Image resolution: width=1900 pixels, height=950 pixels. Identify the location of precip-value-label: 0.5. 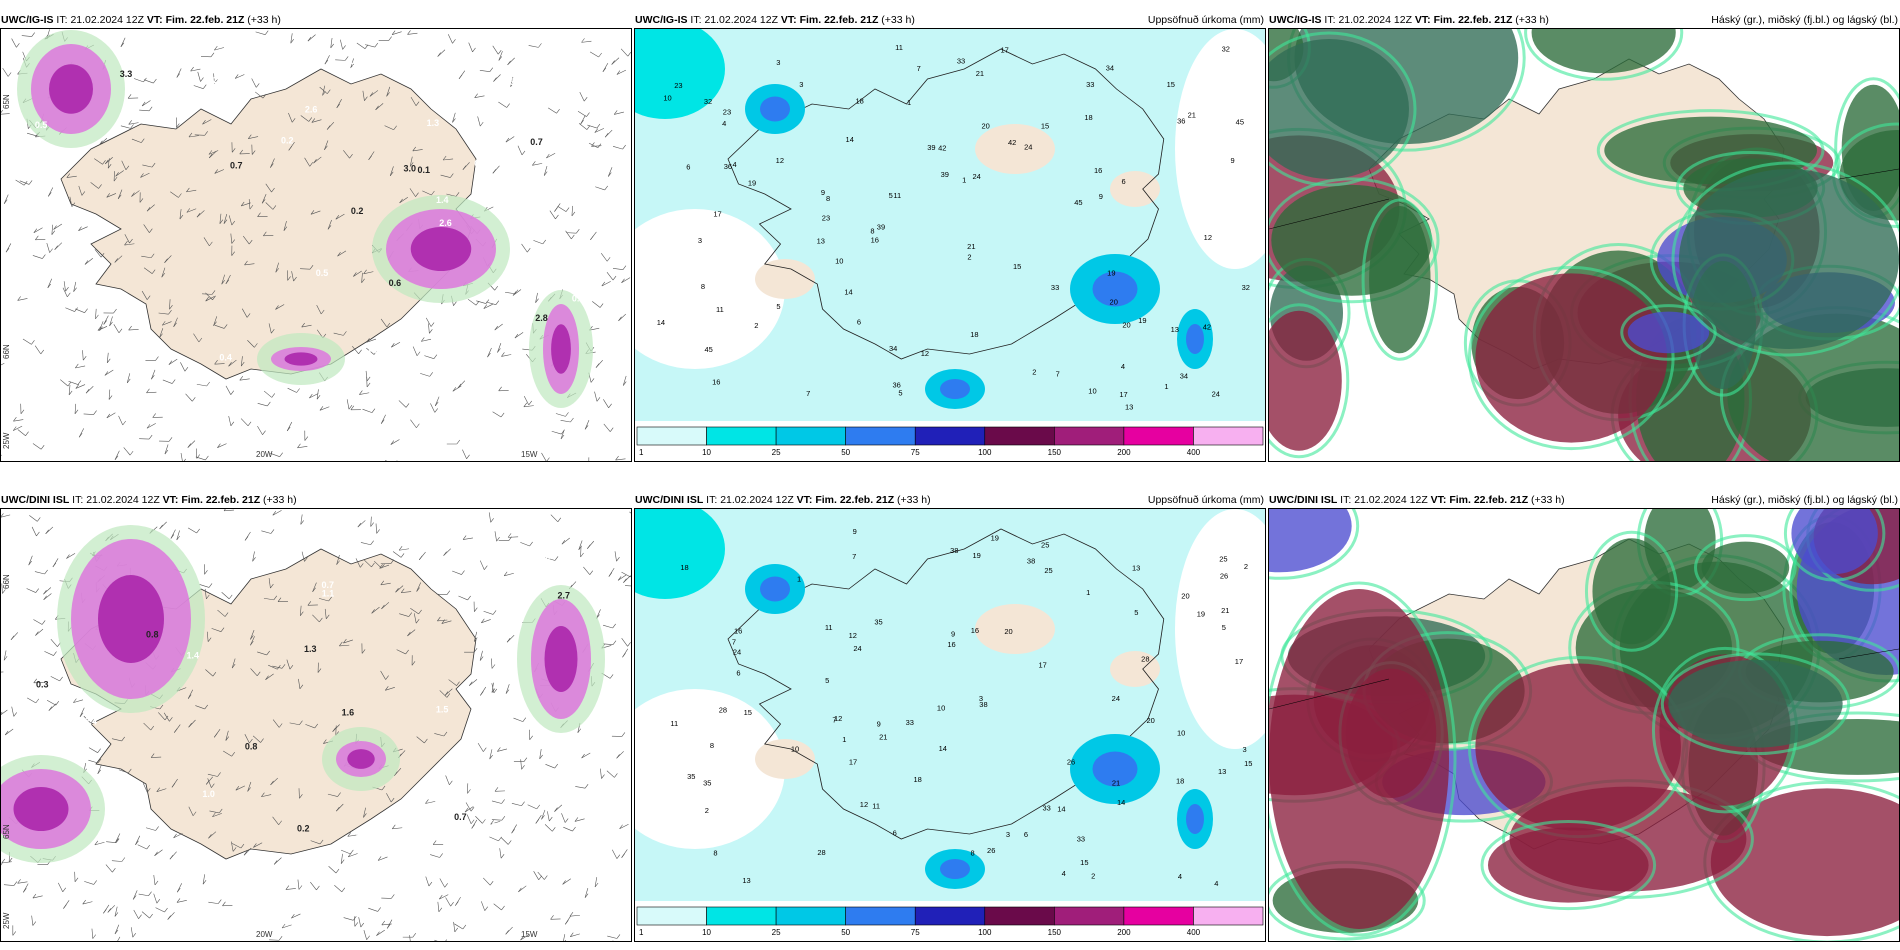
(41, 125).